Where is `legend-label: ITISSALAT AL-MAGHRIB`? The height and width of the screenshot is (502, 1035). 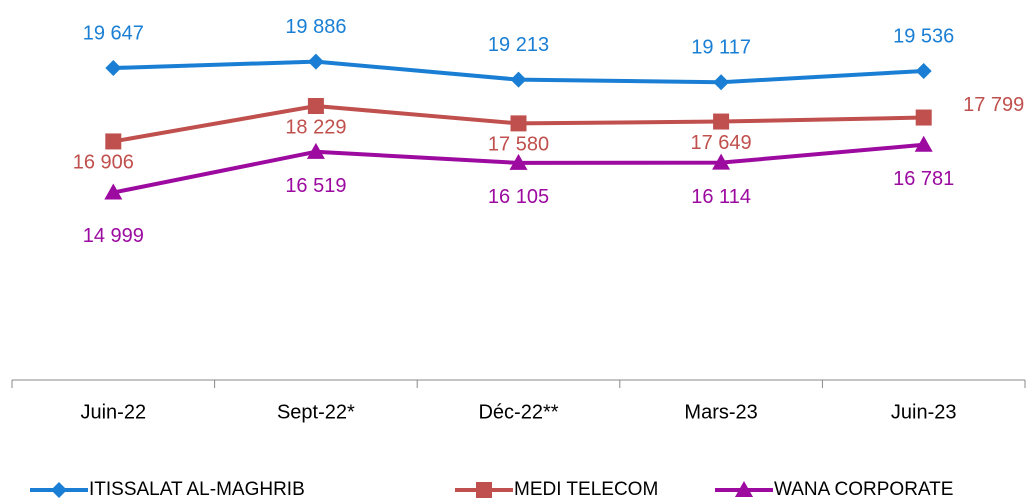
legend-label: ITISSALAT AL-MAGHRIB is located at coordinates (197, 489).